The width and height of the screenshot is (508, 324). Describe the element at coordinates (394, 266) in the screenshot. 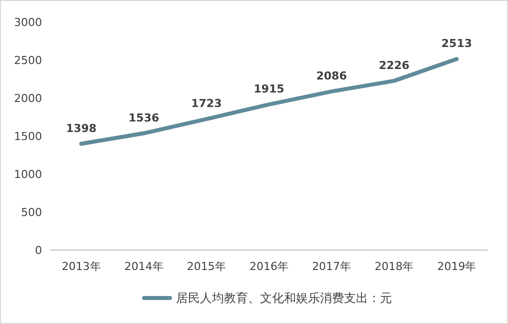

I see `x-tick-label: 2018年` at that location.